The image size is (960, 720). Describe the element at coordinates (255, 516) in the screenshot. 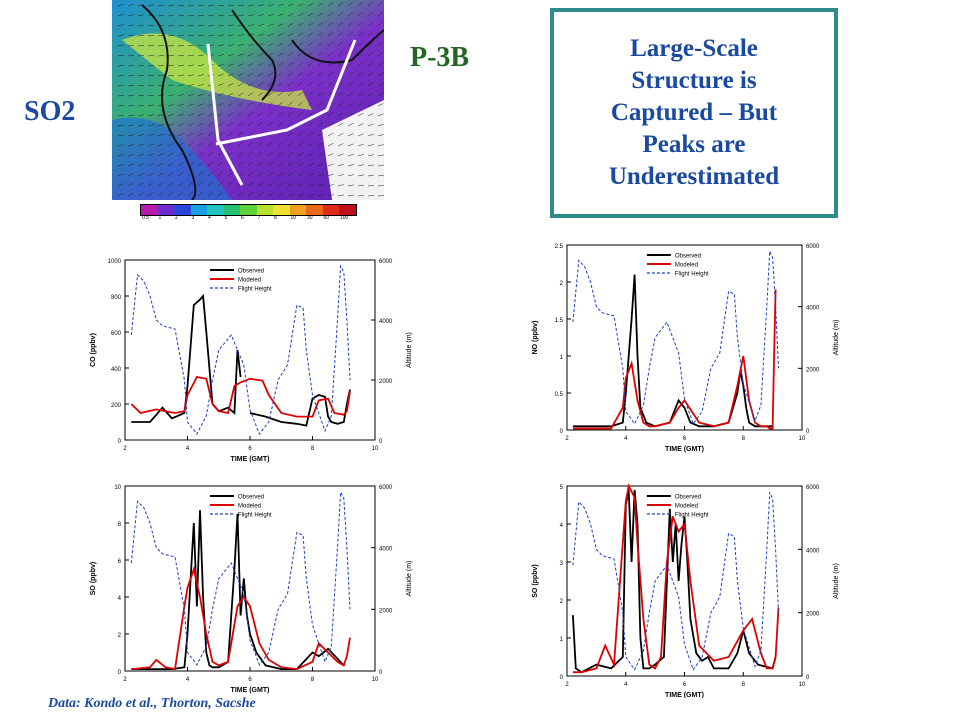

I see `legend-label: Flight Height` at that location.